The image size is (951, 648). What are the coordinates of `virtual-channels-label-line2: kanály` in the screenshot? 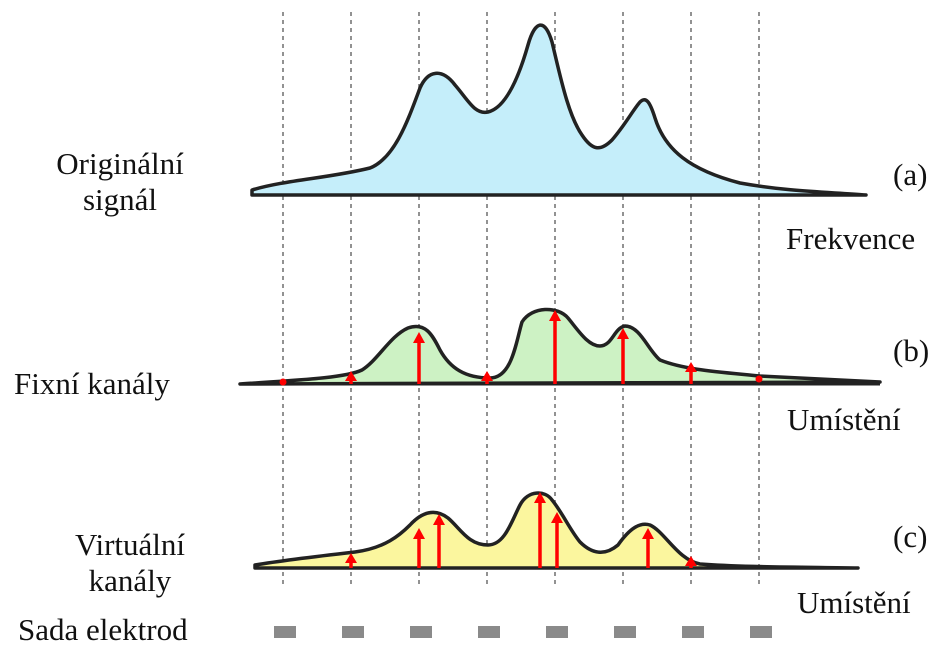 It's located at (130, 580).